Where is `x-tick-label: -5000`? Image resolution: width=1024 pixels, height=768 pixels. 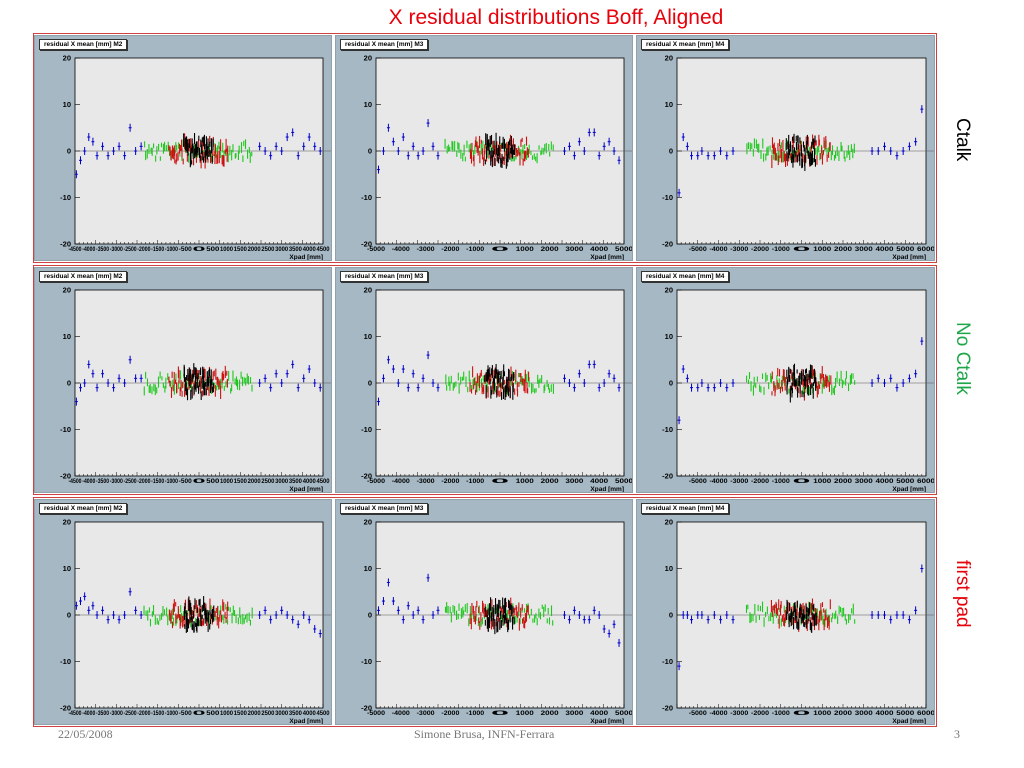
x-tick-label: -5000 is located at coordinates (376, 482).